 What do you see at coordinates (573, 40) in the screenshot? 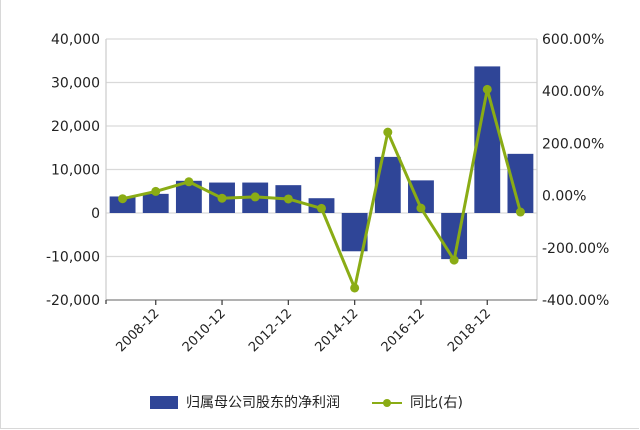
I see `right-y-tick-label: 600.00%` at bounding box center [573, 40].